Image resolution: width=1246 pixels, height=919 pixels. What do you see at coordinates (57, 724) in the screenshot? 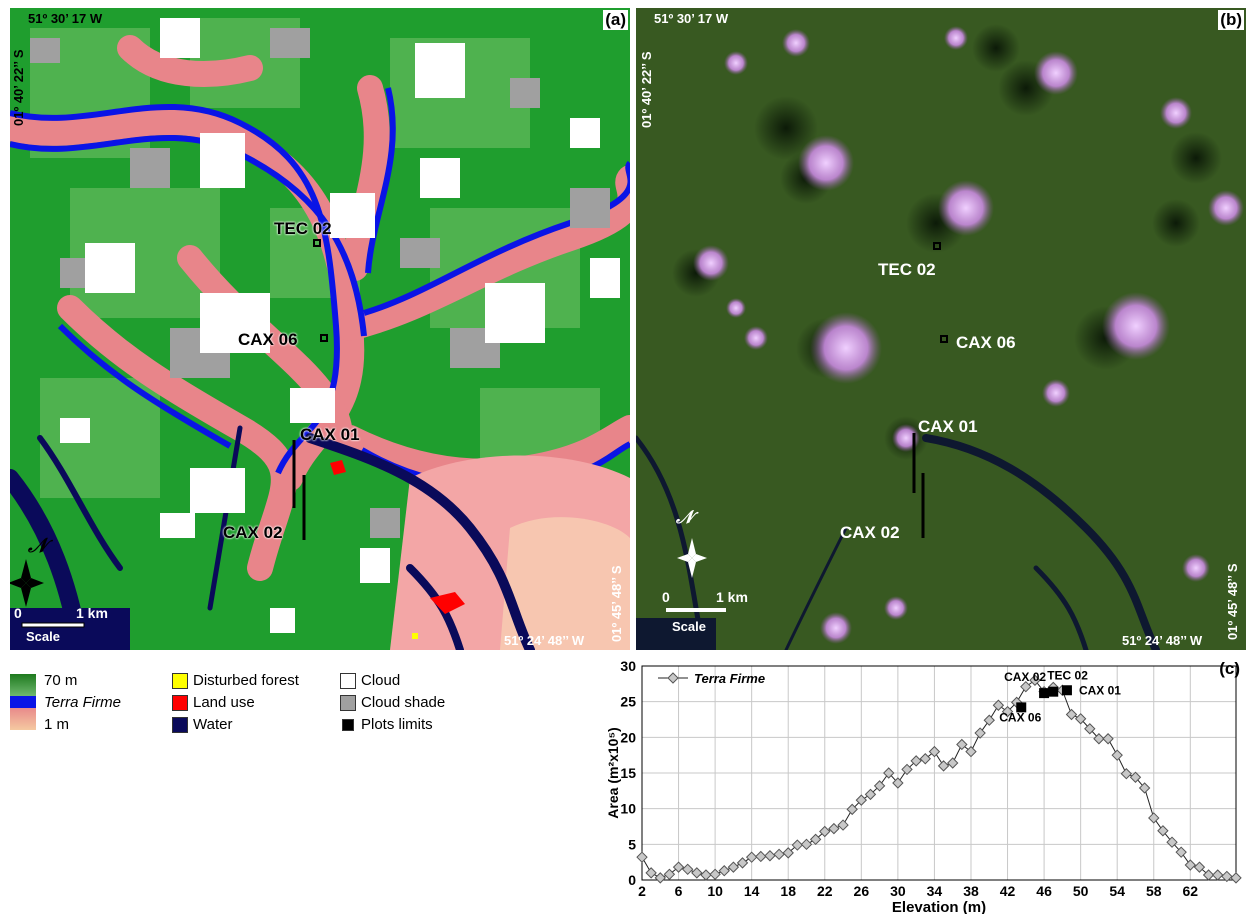
I see `legend-elev-low: 1 m` at bounding box center [57, 724].